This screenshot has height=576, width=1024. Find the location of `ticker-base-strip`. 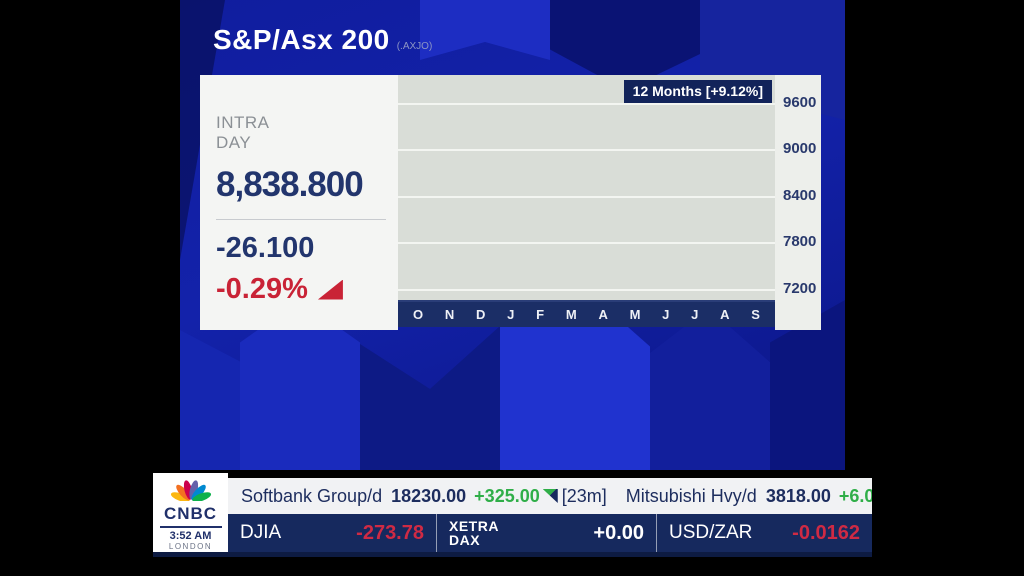

ticker-base-strip is located at coordinates (512, 554).